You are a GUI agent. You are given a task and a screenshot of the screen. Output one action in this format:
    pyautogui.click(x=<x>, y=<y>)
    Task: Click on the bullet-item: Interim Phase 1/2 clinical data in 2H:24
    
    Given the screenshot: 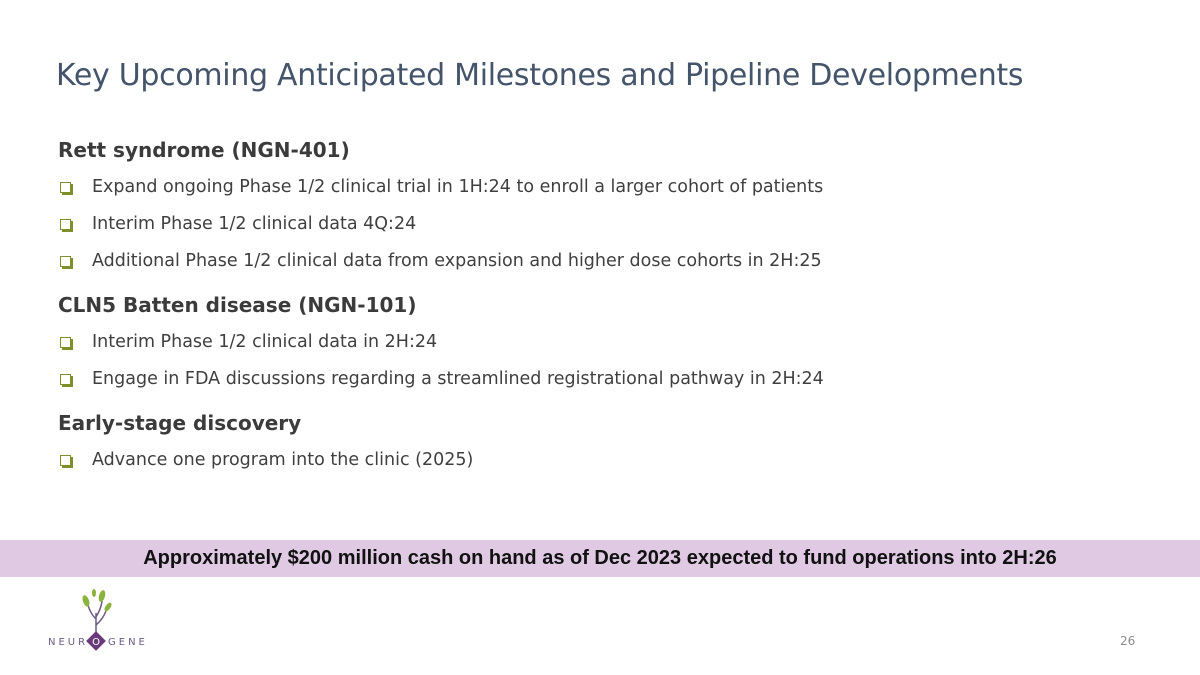 What is the action you would take?
    pyautogui.click(x=608, y=342)
    